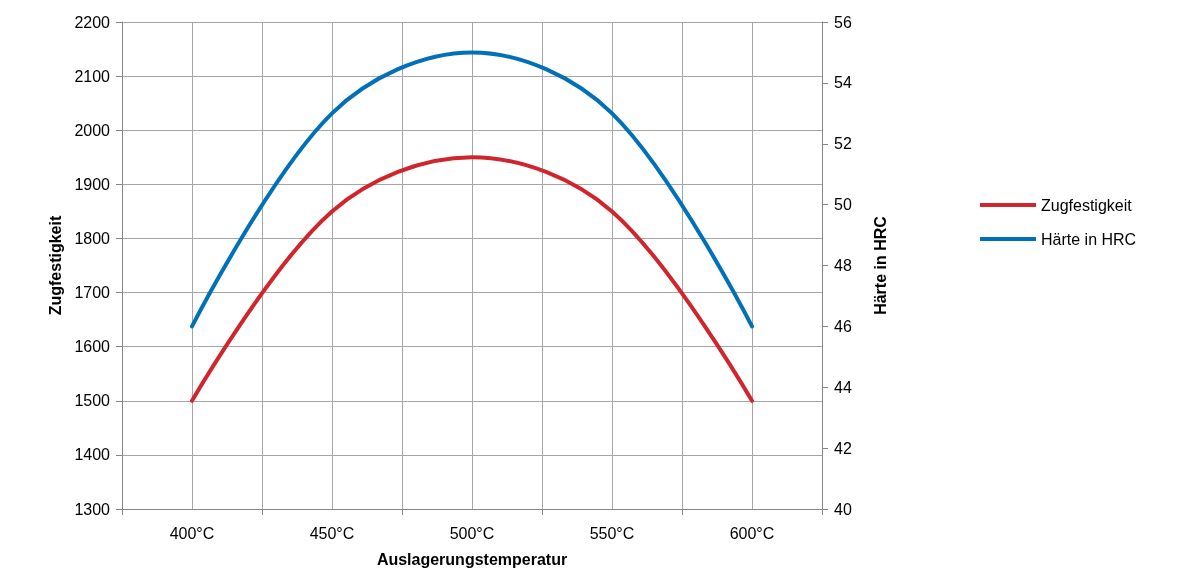 This screenshot has width=1181, height=585. What do you see at coordinates (472, 559) in the screenshot?
I see `x-axis-title: Auslagerungstemperatur` at bounding box center [472, 559].